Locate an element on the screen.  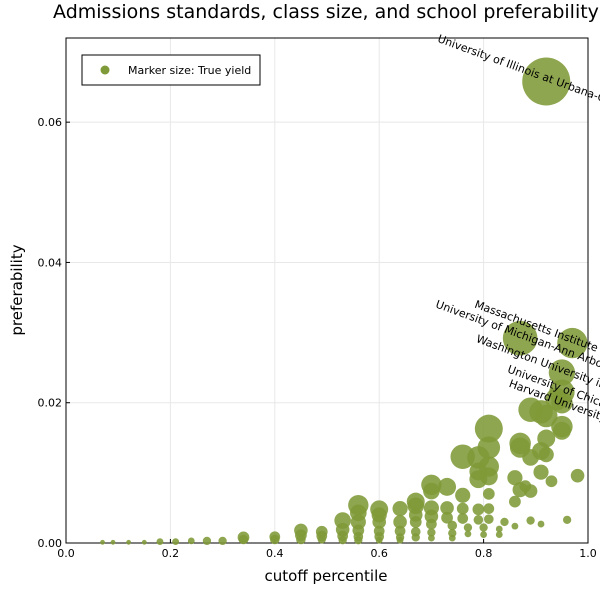
x-tick-label: 0.8 is located at coordinates (484, 553).